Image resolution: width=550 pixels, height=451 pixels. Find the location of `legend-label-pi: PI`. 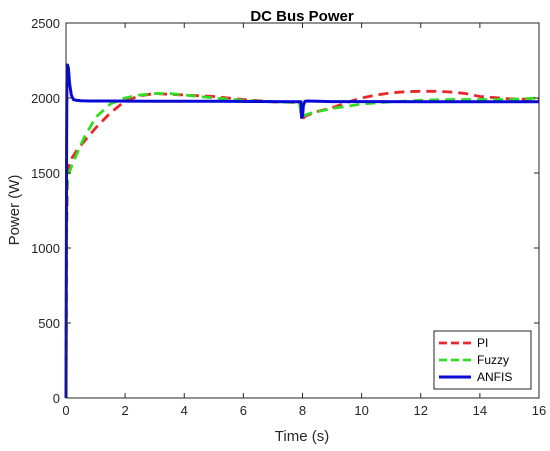

legend-label-pi: PI is located at coordinates (482, 343).